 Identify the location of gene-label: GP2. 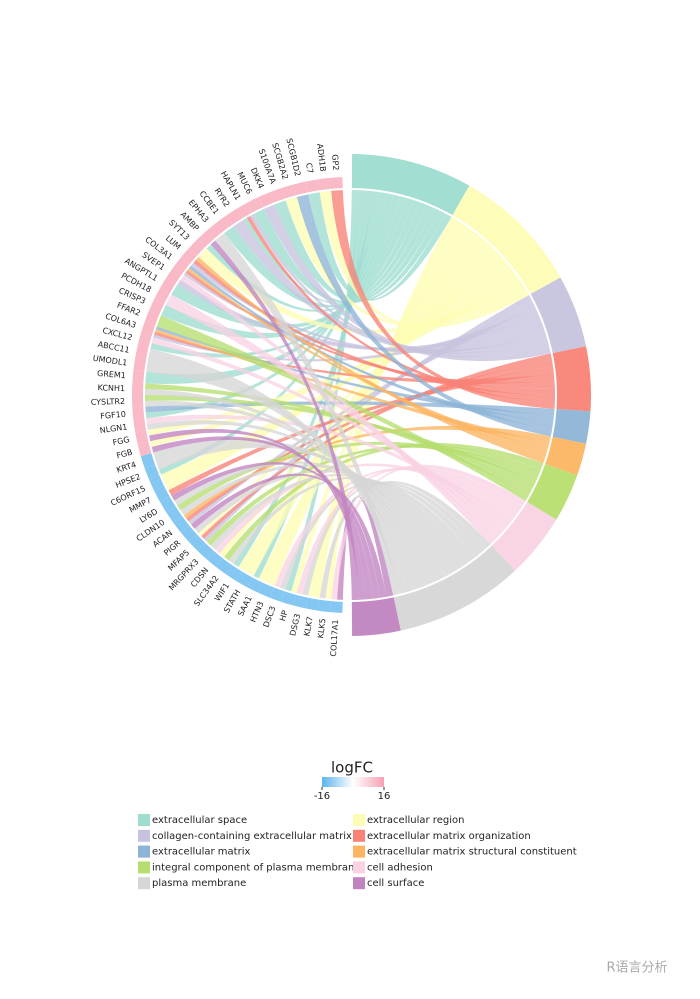
(335, 162).